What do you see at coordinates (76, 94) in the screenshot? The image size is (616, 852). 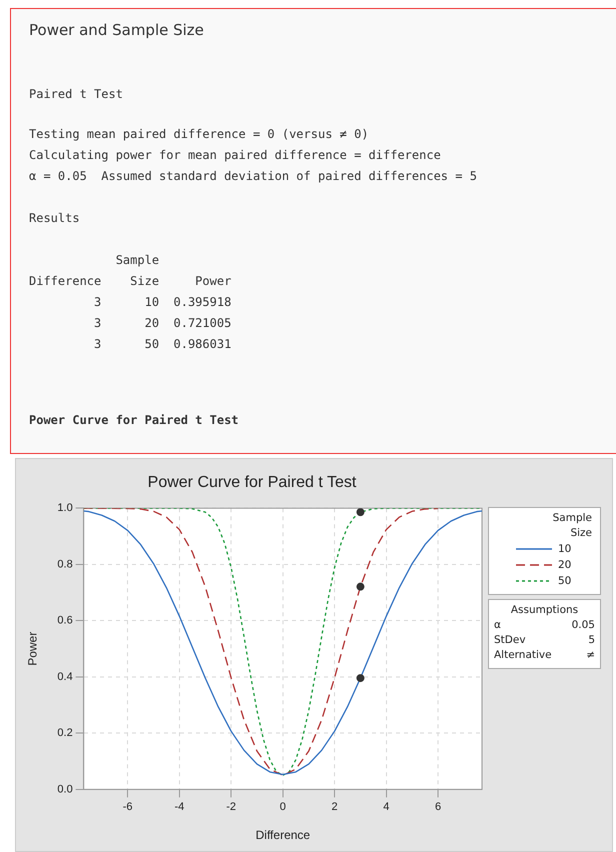 I see `text: Paired t Test` at bounding box center [76, 94].